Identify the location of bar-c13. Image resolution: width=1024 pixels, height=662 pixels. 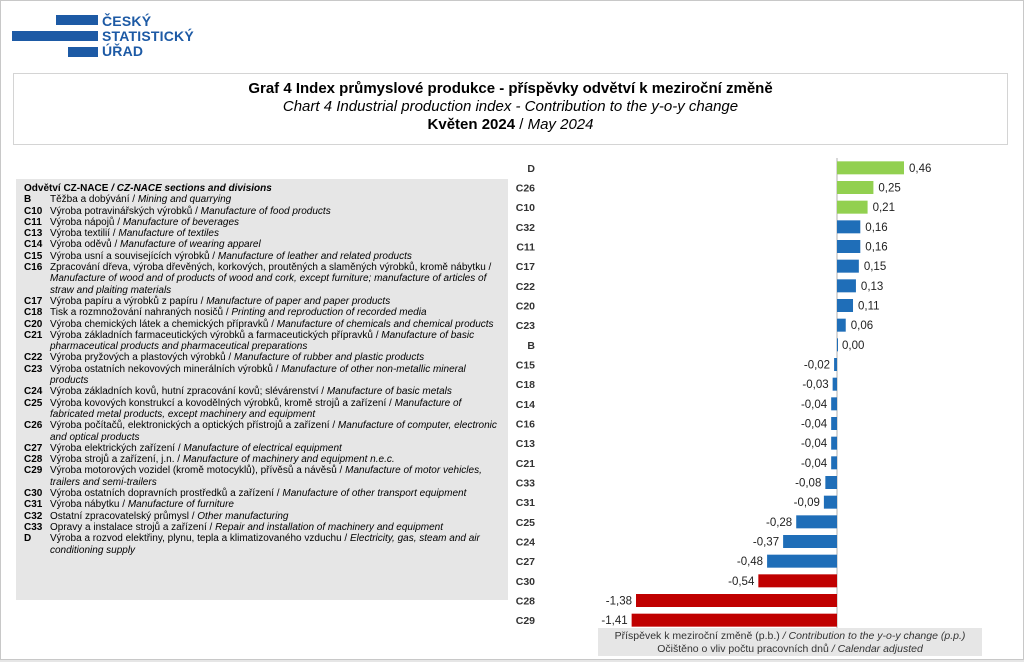
(834, 443).